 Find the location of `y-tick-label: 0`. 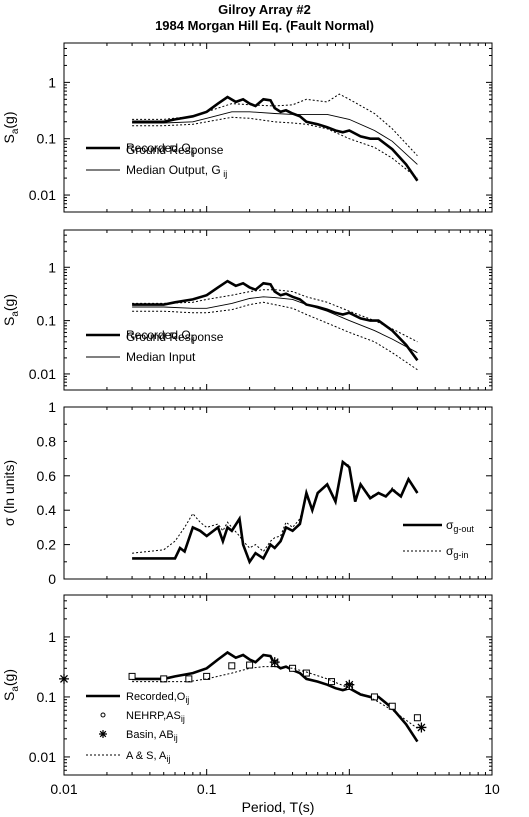

y-tick-label: 0 is located at coordinates (52, 579).